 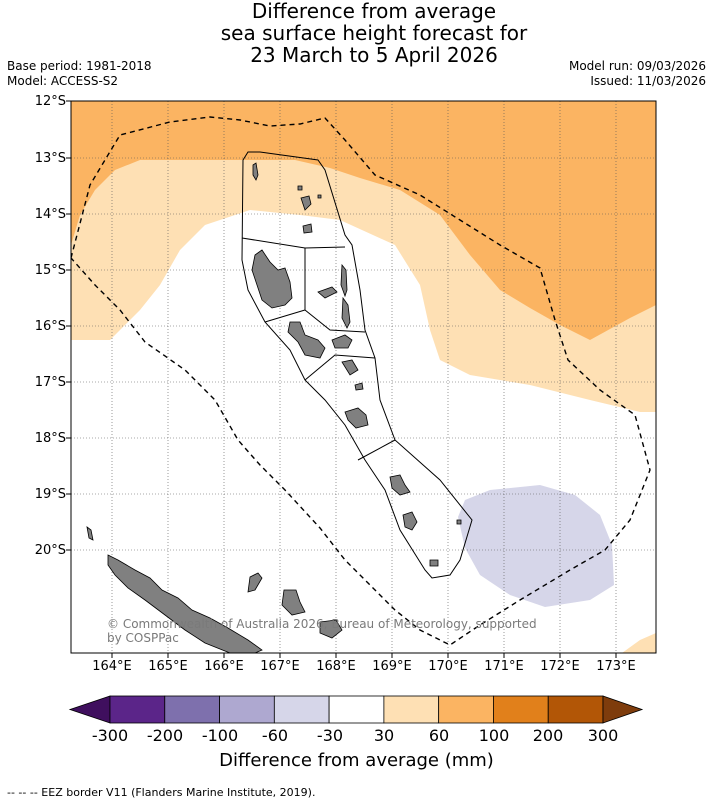 I want to click on island-pentecost, so click(x=346, y=312).